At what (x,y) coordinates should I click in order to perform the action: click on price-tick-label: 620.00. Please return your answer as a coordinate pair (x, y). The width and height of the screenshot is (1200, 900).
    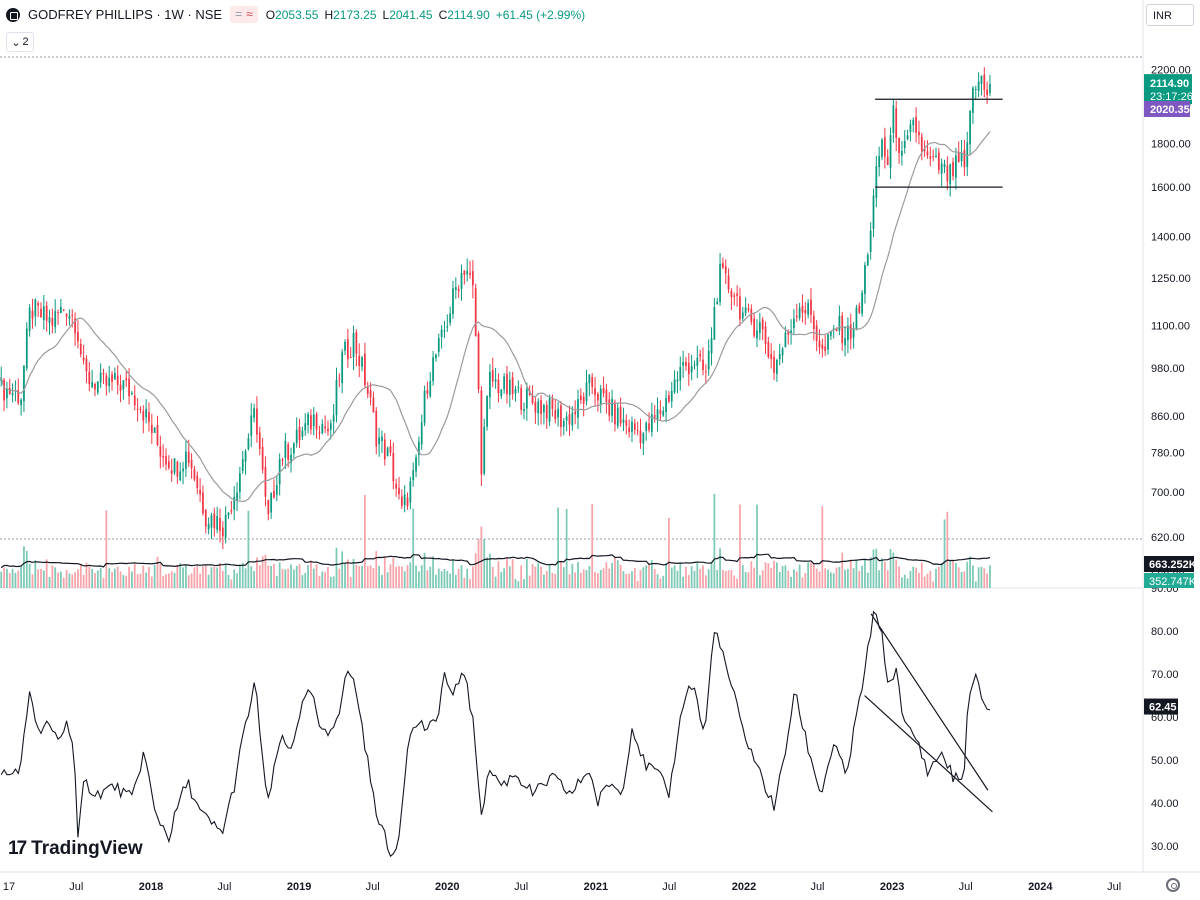
    Looking at the image, I should click on (1168, 538).